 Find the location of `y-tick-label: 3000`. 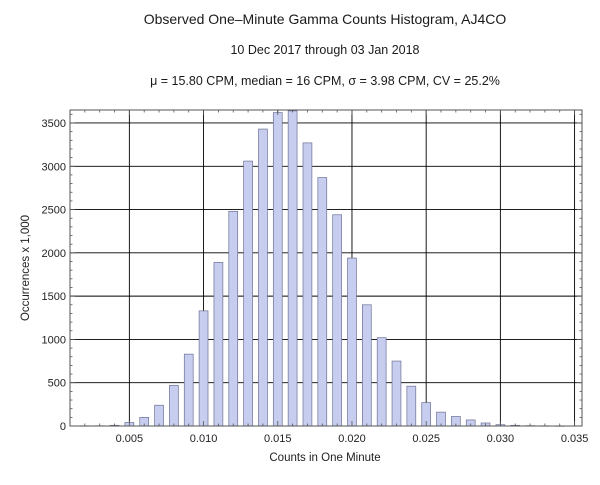

y-tick-label: 3000 is located at coordinates (54, 167).